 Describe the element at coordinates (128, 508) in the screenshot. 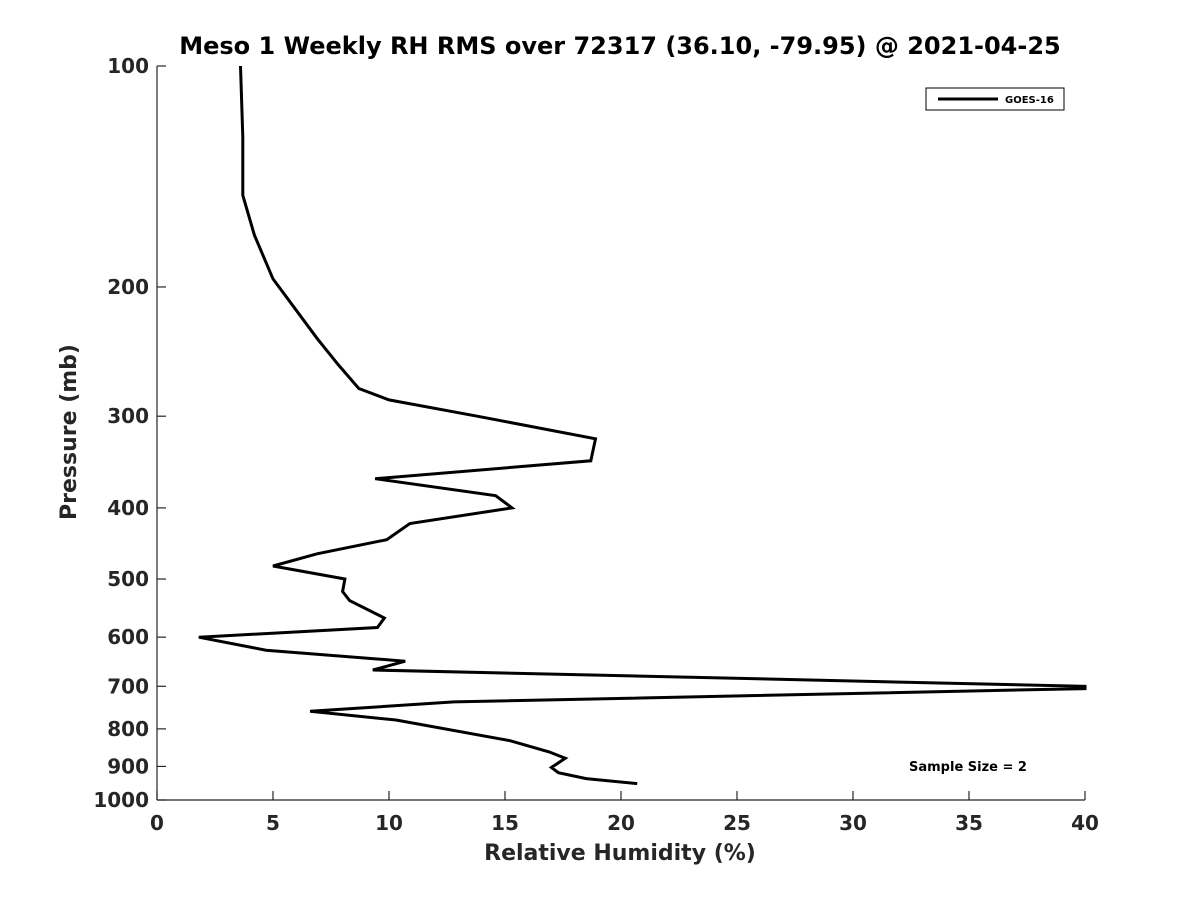

I see `y-tick-label: 400` at that location.